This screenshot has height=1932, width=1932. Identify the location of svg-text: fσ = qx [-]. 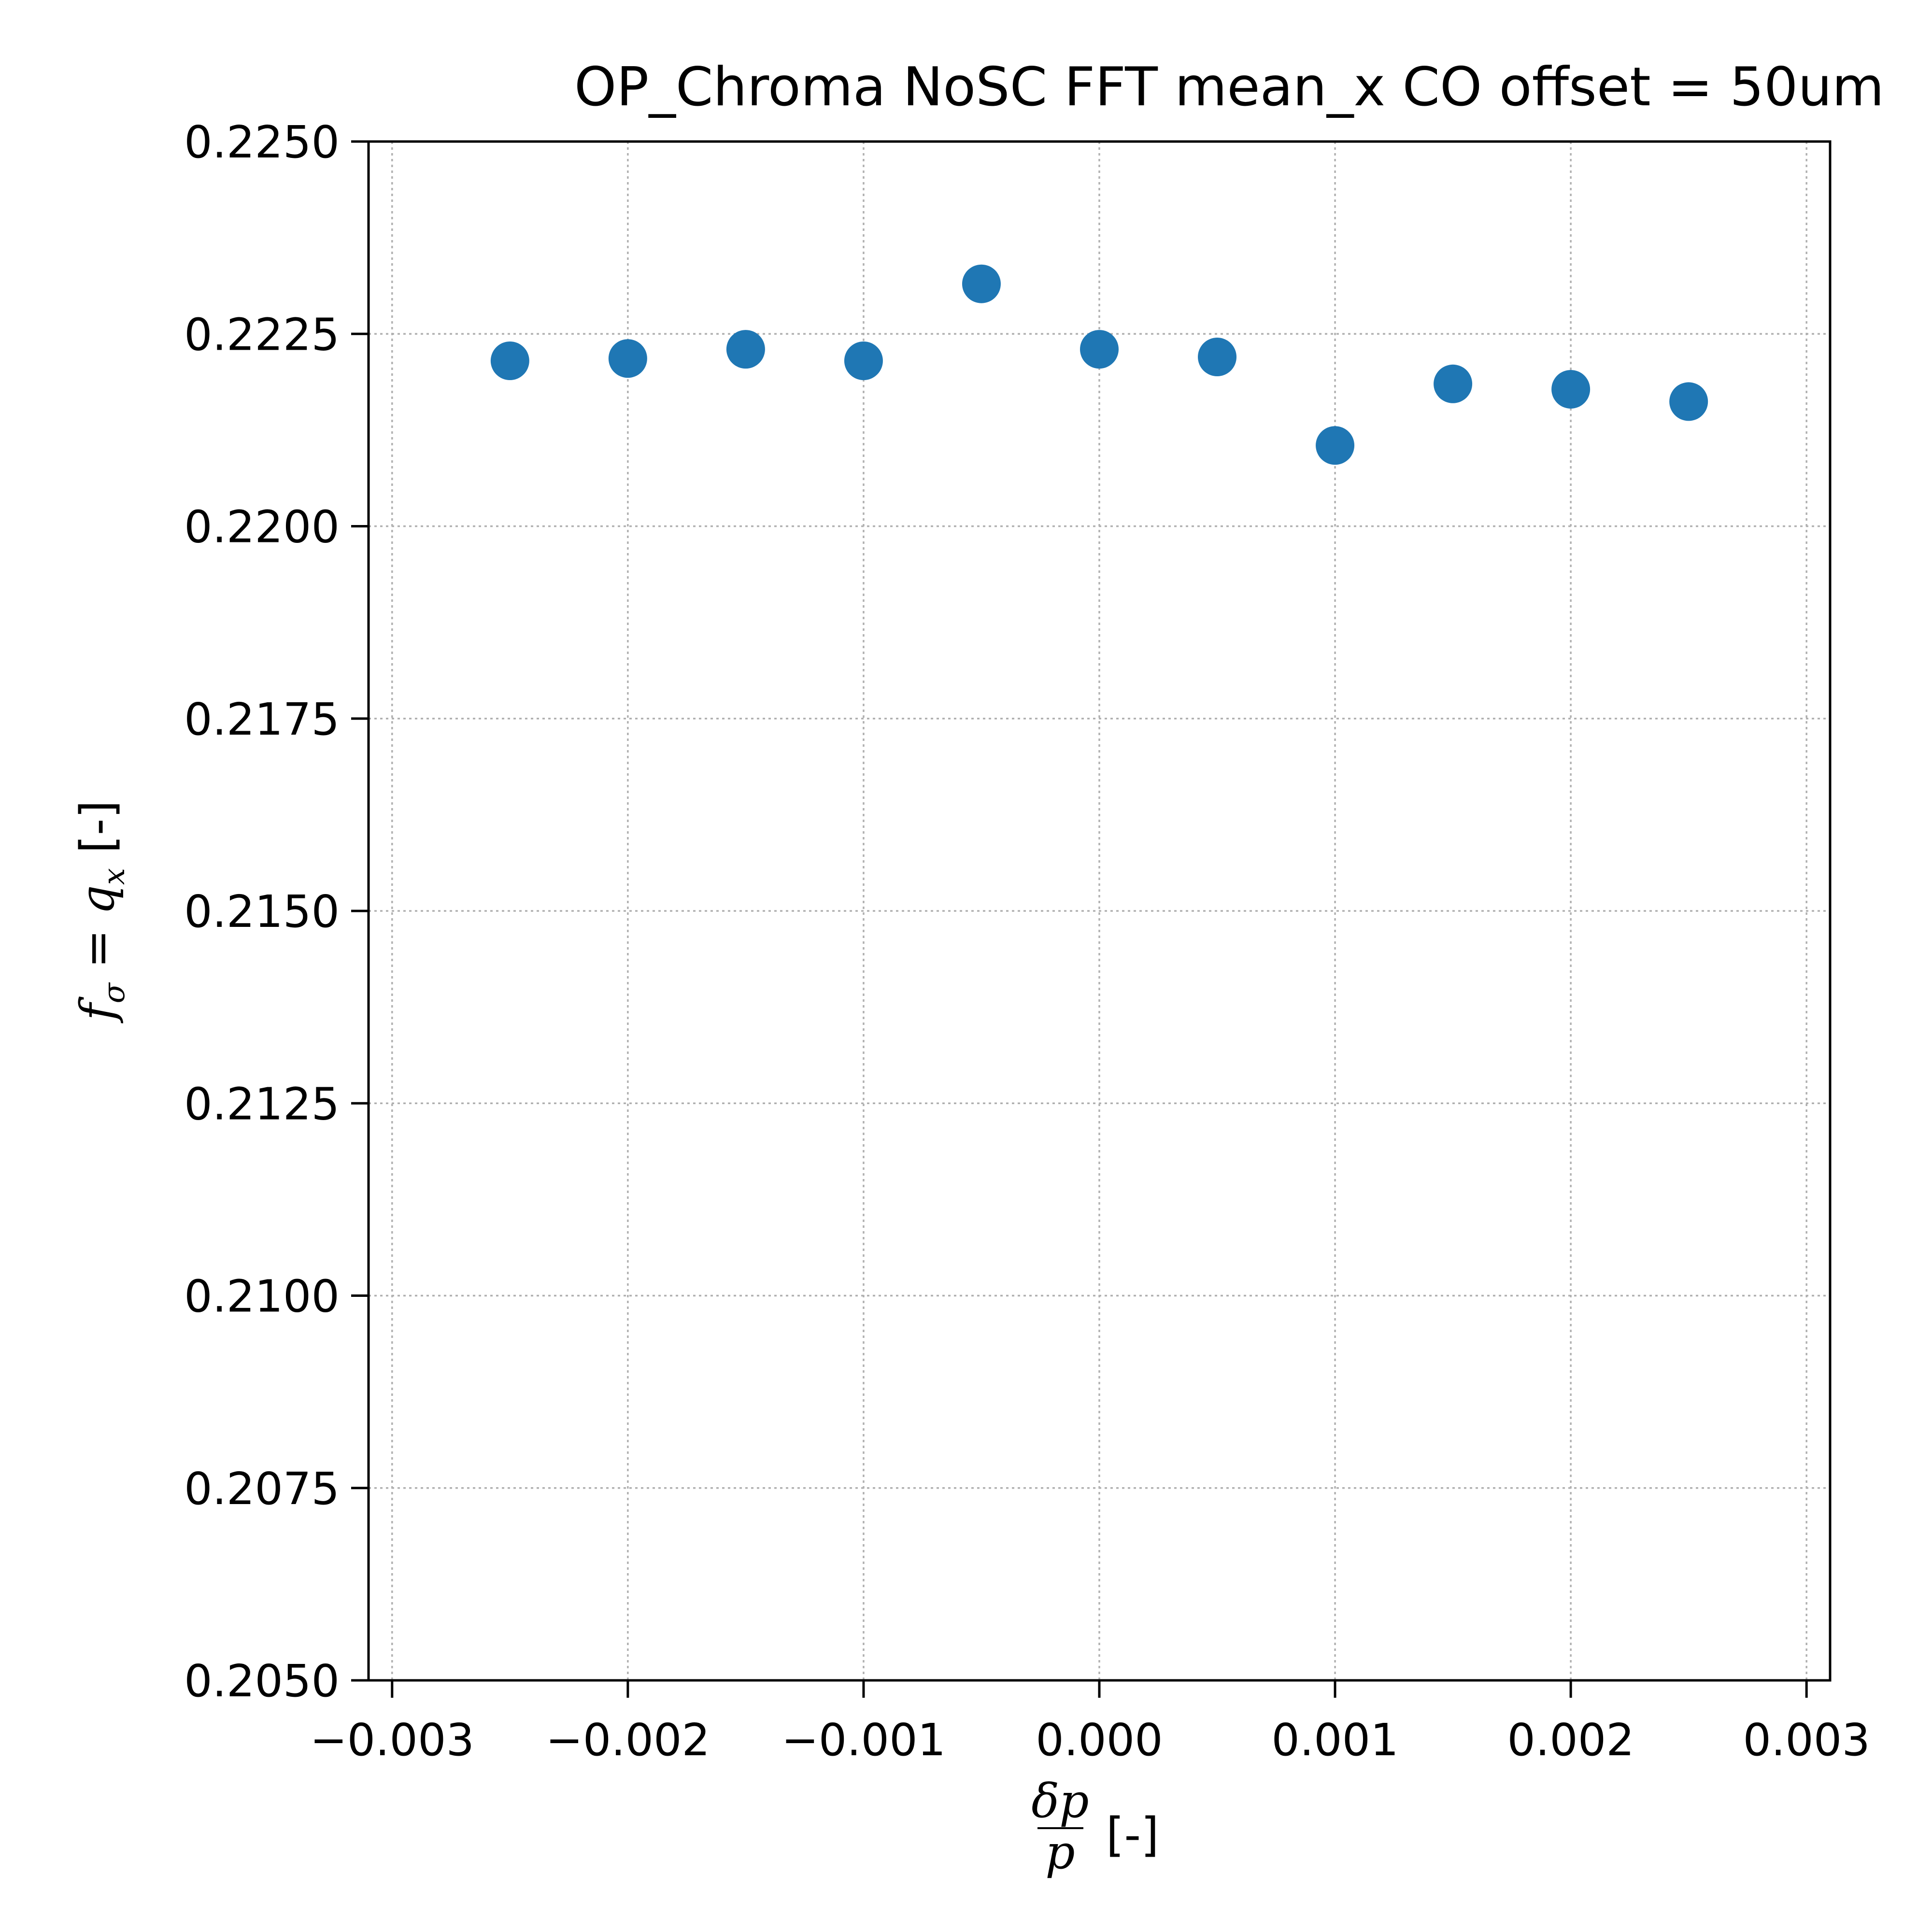
(101, 911).